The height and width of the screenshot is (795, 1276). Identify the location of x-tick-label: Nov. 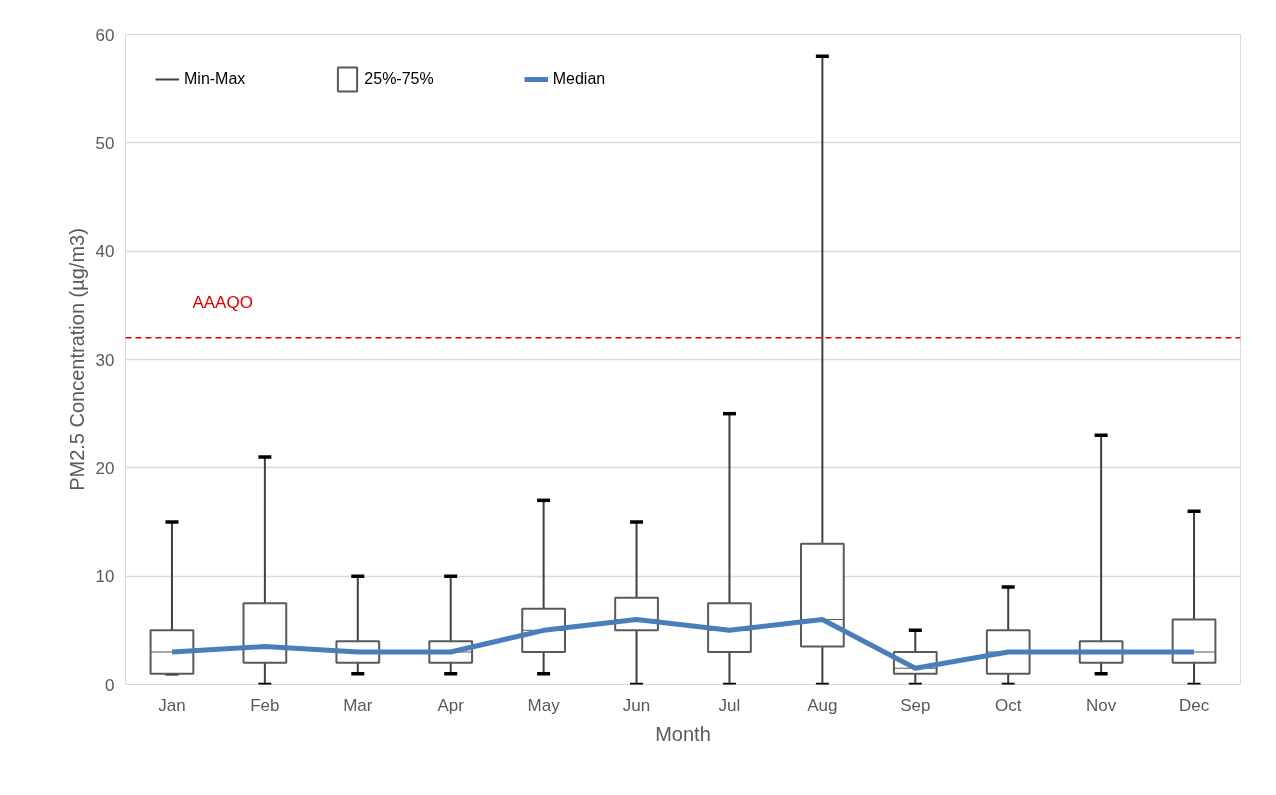
(1101, 705).